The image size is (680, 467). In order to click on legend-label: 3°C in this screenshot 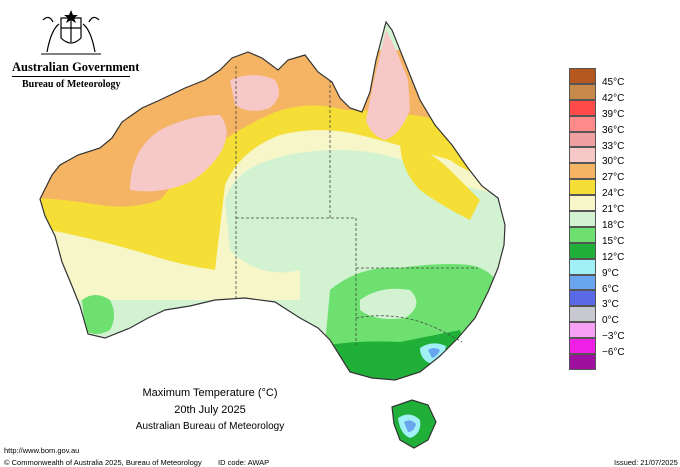, I will do `click(610, 305)`.